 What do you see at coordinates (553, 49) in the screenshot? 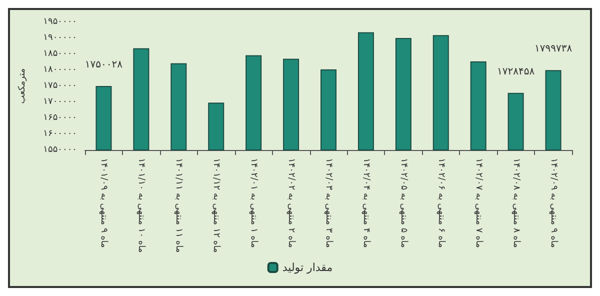
I see `data-label: ۱۷۹۹۷۳۸` at bounding box center [553, 49].